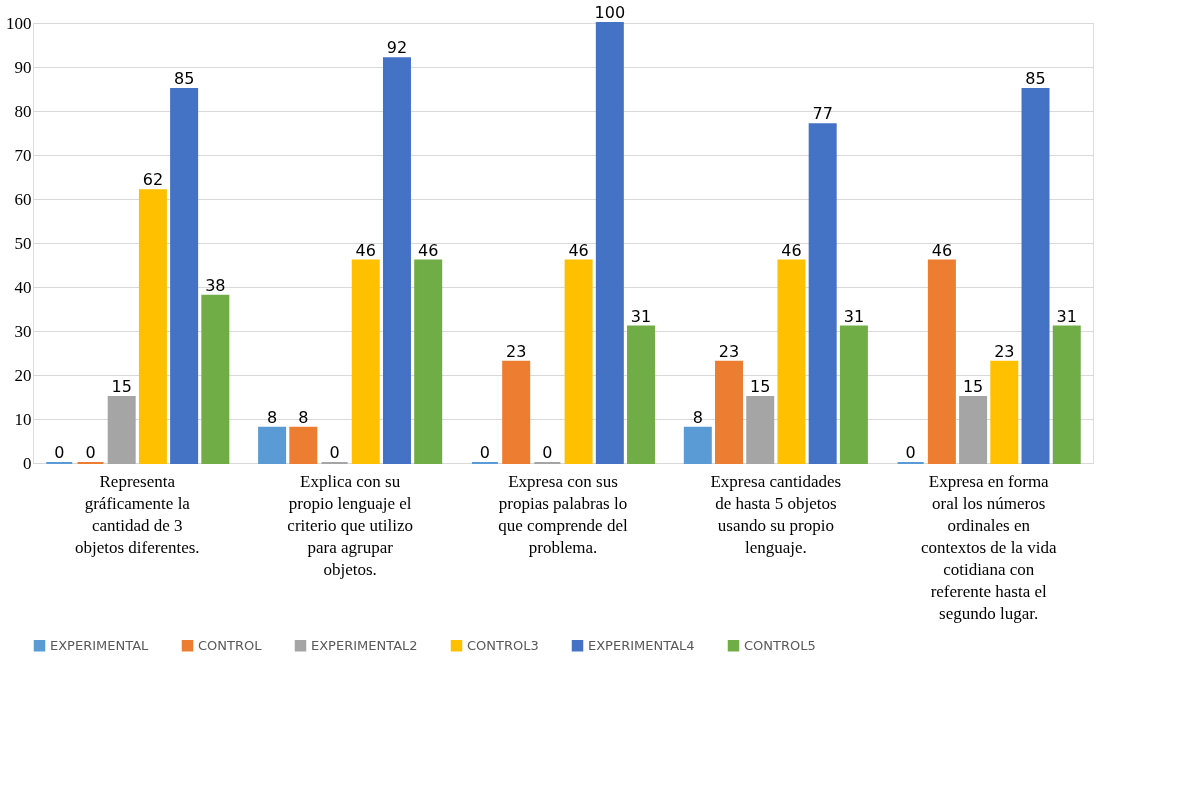 This screenshot has width=1181, height=789. I want to click on y-tick-label: 60, so click(23, 199).